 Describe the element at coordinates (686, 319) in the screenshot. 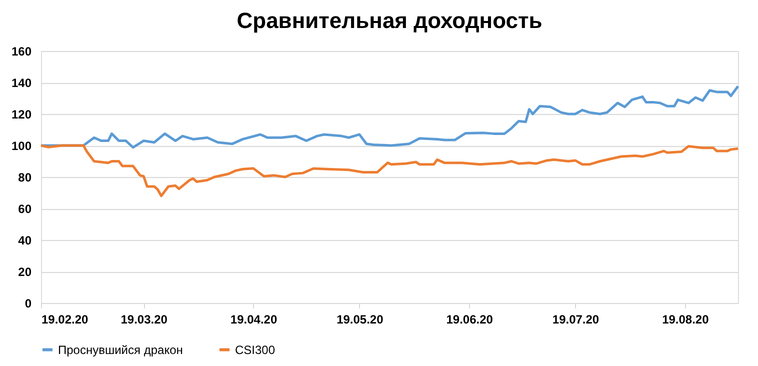

I see `x-tick-label: 19.08.20` at that location.